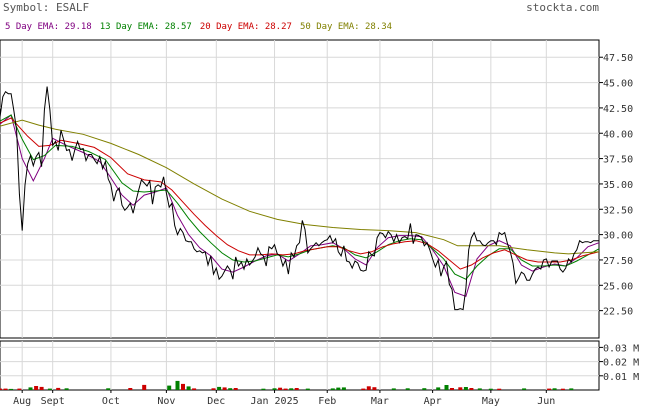 The height and width of the screenshot is (406, 655). I want to click on volume-panel, so click(300, 365).